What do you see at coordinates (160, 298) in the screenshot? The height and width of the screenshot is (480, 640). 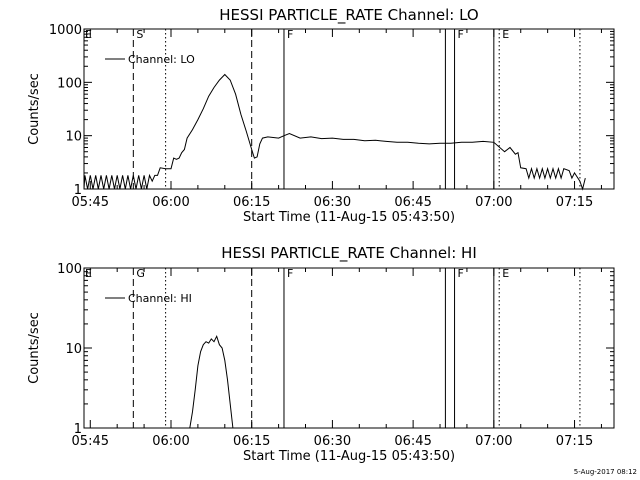 I see `legend-label: Channel: HI` at bounding box center [160, 298].